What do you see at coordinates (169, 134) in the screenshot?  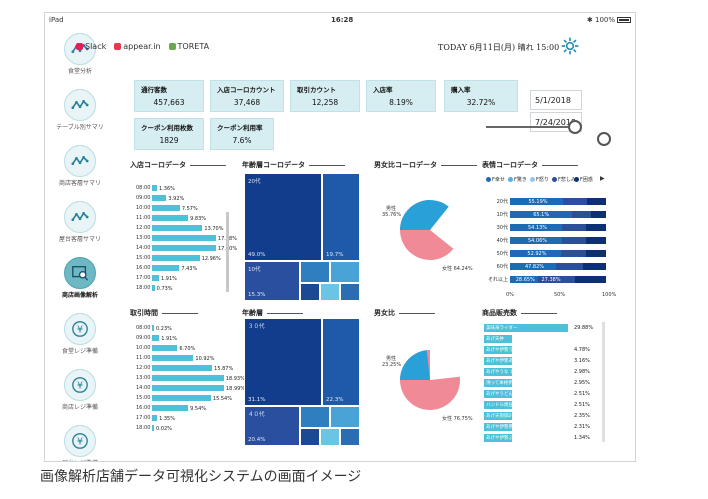 I see `kpi-card: クーポン利用枚数 1829` at bounding box center [169, 134].